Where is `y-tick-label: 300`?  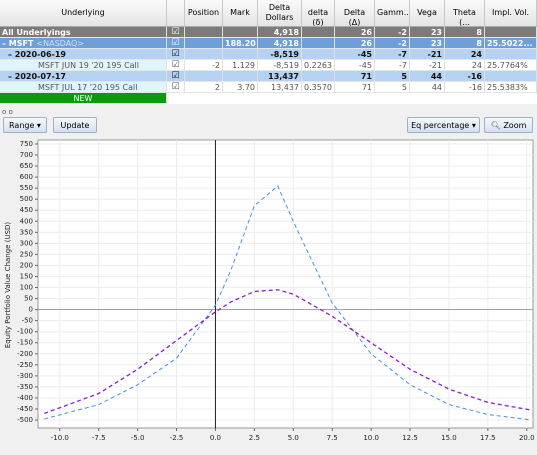 y-tick-label: 300 is located at coordinates (26, 243).